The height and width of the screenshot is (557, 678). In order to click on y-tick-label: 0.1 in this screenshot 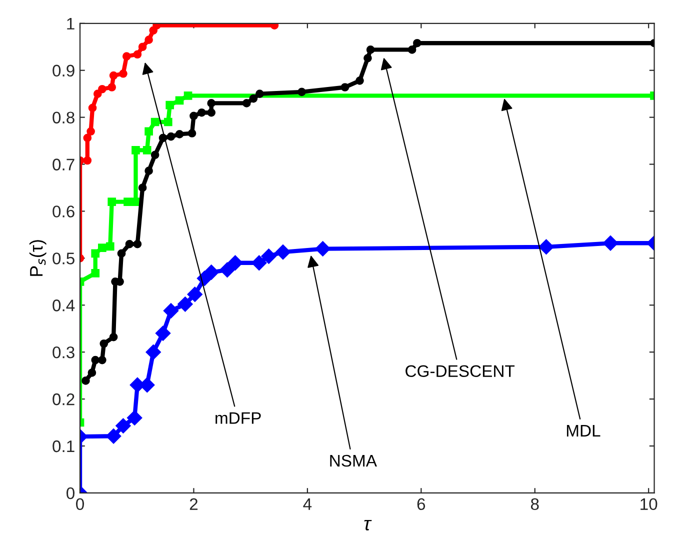, I will do `click(63, 446)`.